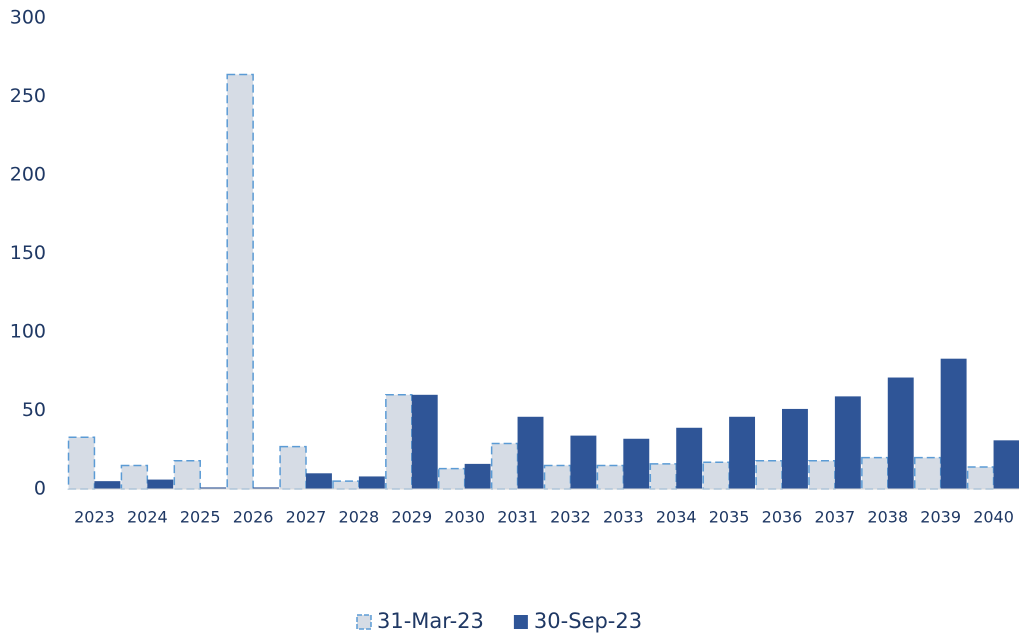 The width and height of the screenshot is (1019, 637). Describe the element at coordinates (464, 517) in the screenshot. I see `x-tick-label: 2030` at that location.